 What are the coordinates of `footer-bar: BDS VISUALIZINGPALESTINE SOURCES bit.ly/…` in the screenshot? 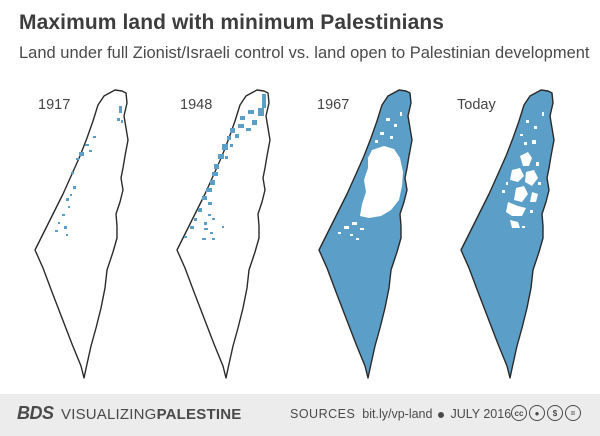 It's located at (300, 415).